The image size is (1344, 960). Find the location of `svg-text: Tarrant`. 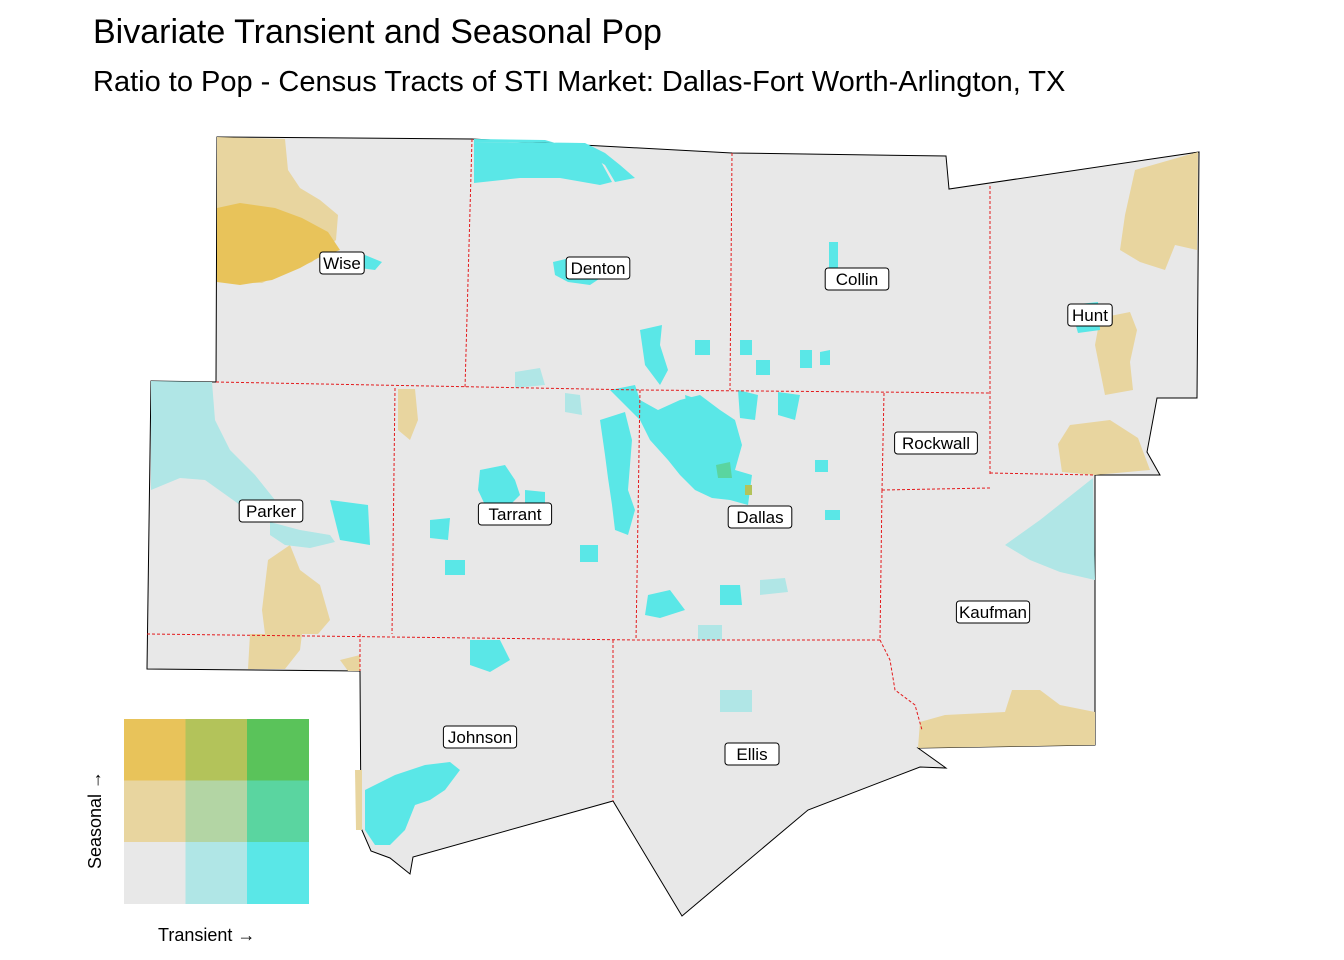

svg-text: Tarrant is located at coordinates (515, 514).